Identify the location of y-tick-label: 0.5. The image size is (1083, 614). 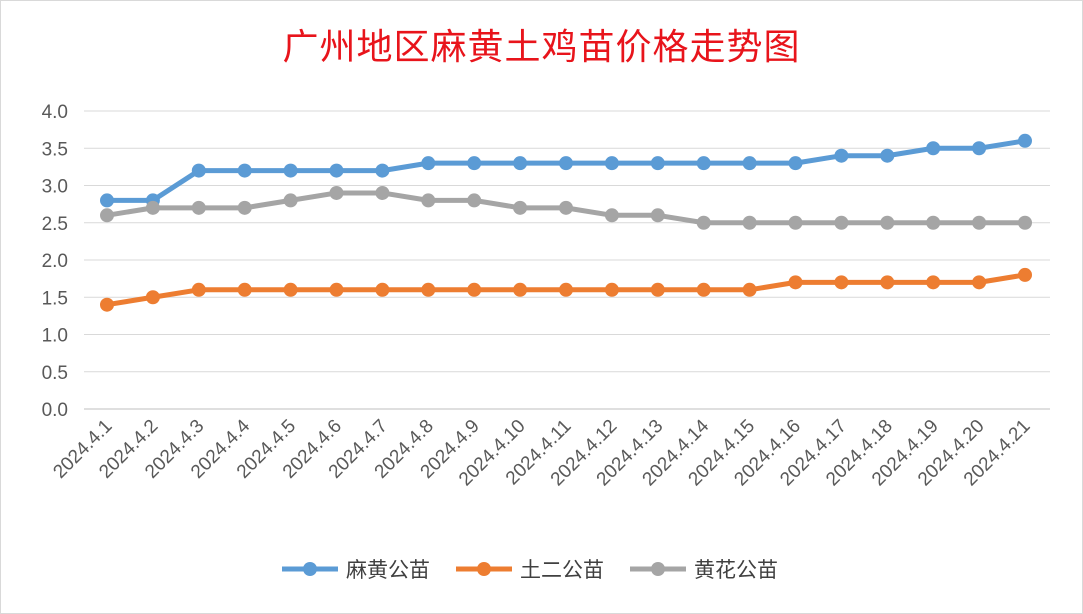
(55, 373).